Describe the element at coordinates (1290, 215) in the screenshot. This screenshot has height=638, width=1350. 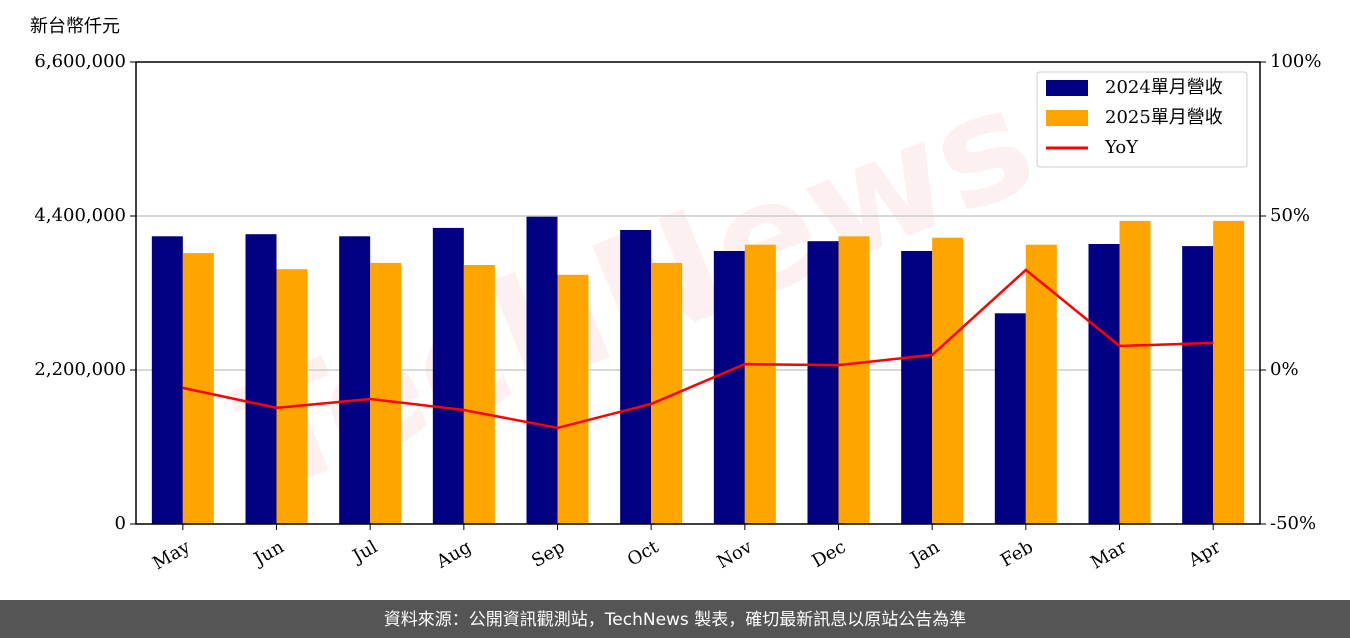
I see `y2-tick-label: 50%` at that location.